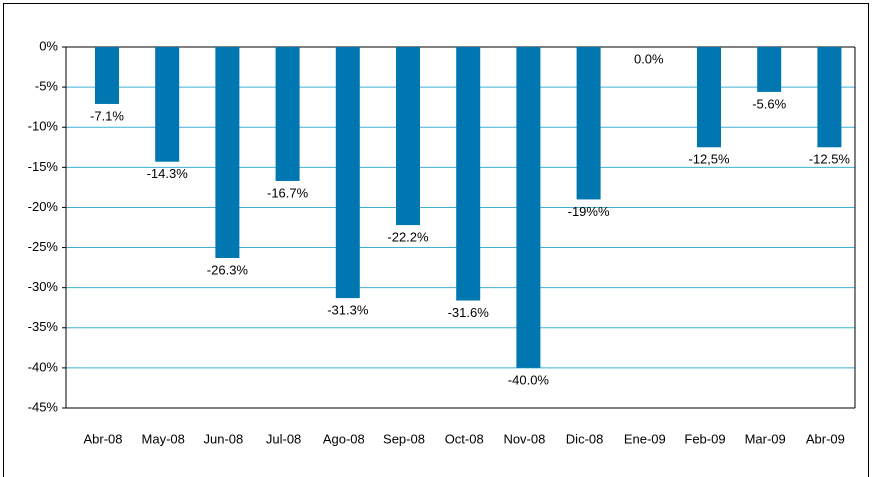 This screenshot has width=883, height=477. What do you see at coordinates (43, 126) in the screenshot?
I see `y-tick-label: -10%` at bounding box center [43, 126].